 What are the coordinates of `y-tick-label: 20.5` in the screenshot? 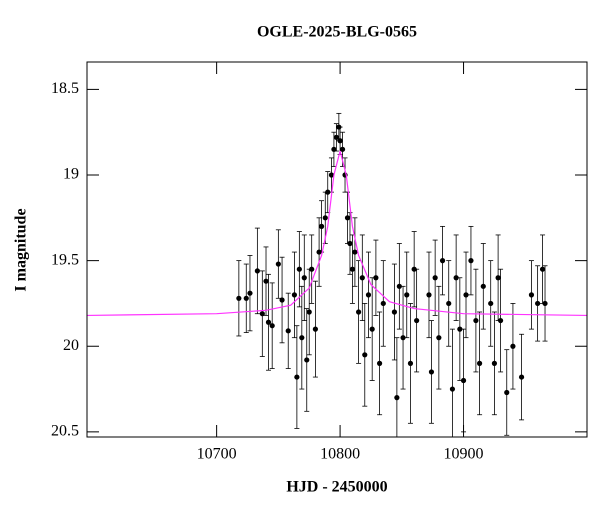 It's located at (65, 431).